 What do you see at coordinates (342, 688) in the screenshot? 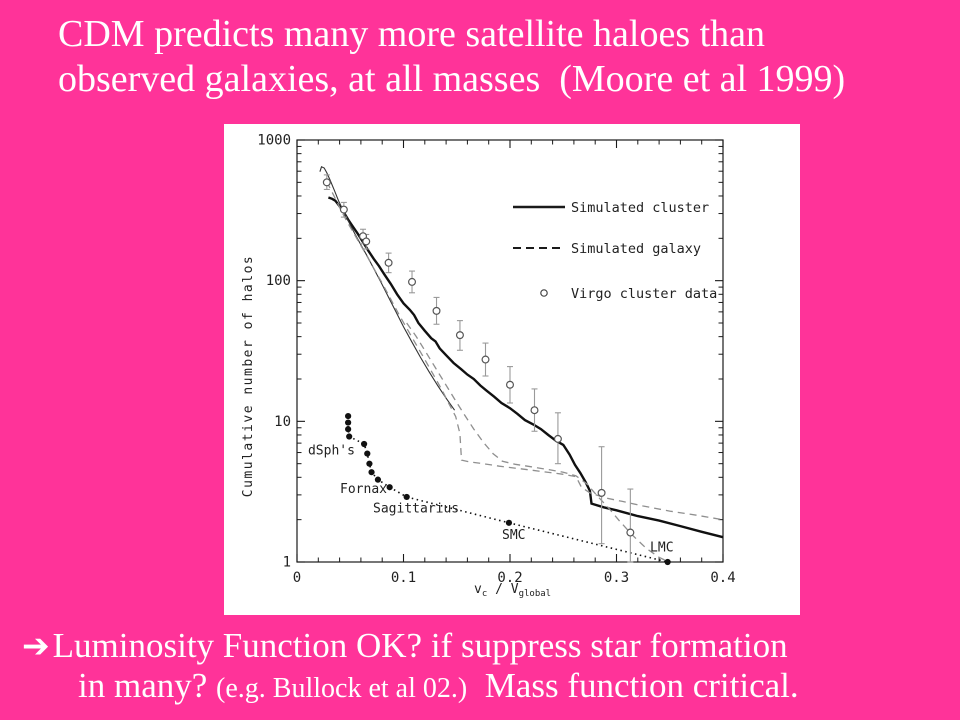
I see `conclusion-line-2-citation: (e.g. Bullock et al 02.)` at bounding box center [342, 688].